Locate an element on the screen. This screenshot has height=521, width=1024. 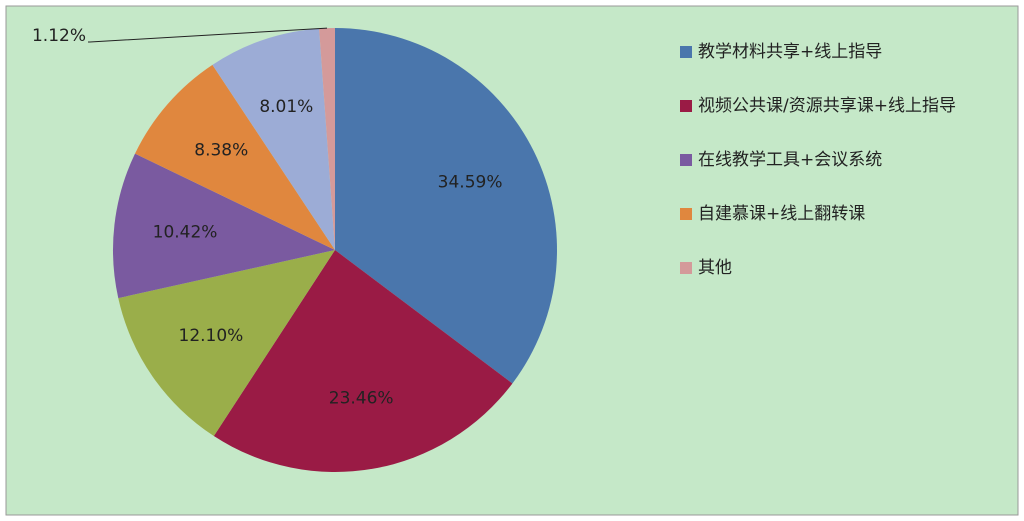
legend-label: 教学材料共享+线上指导 is located at coordinates (790, 52).